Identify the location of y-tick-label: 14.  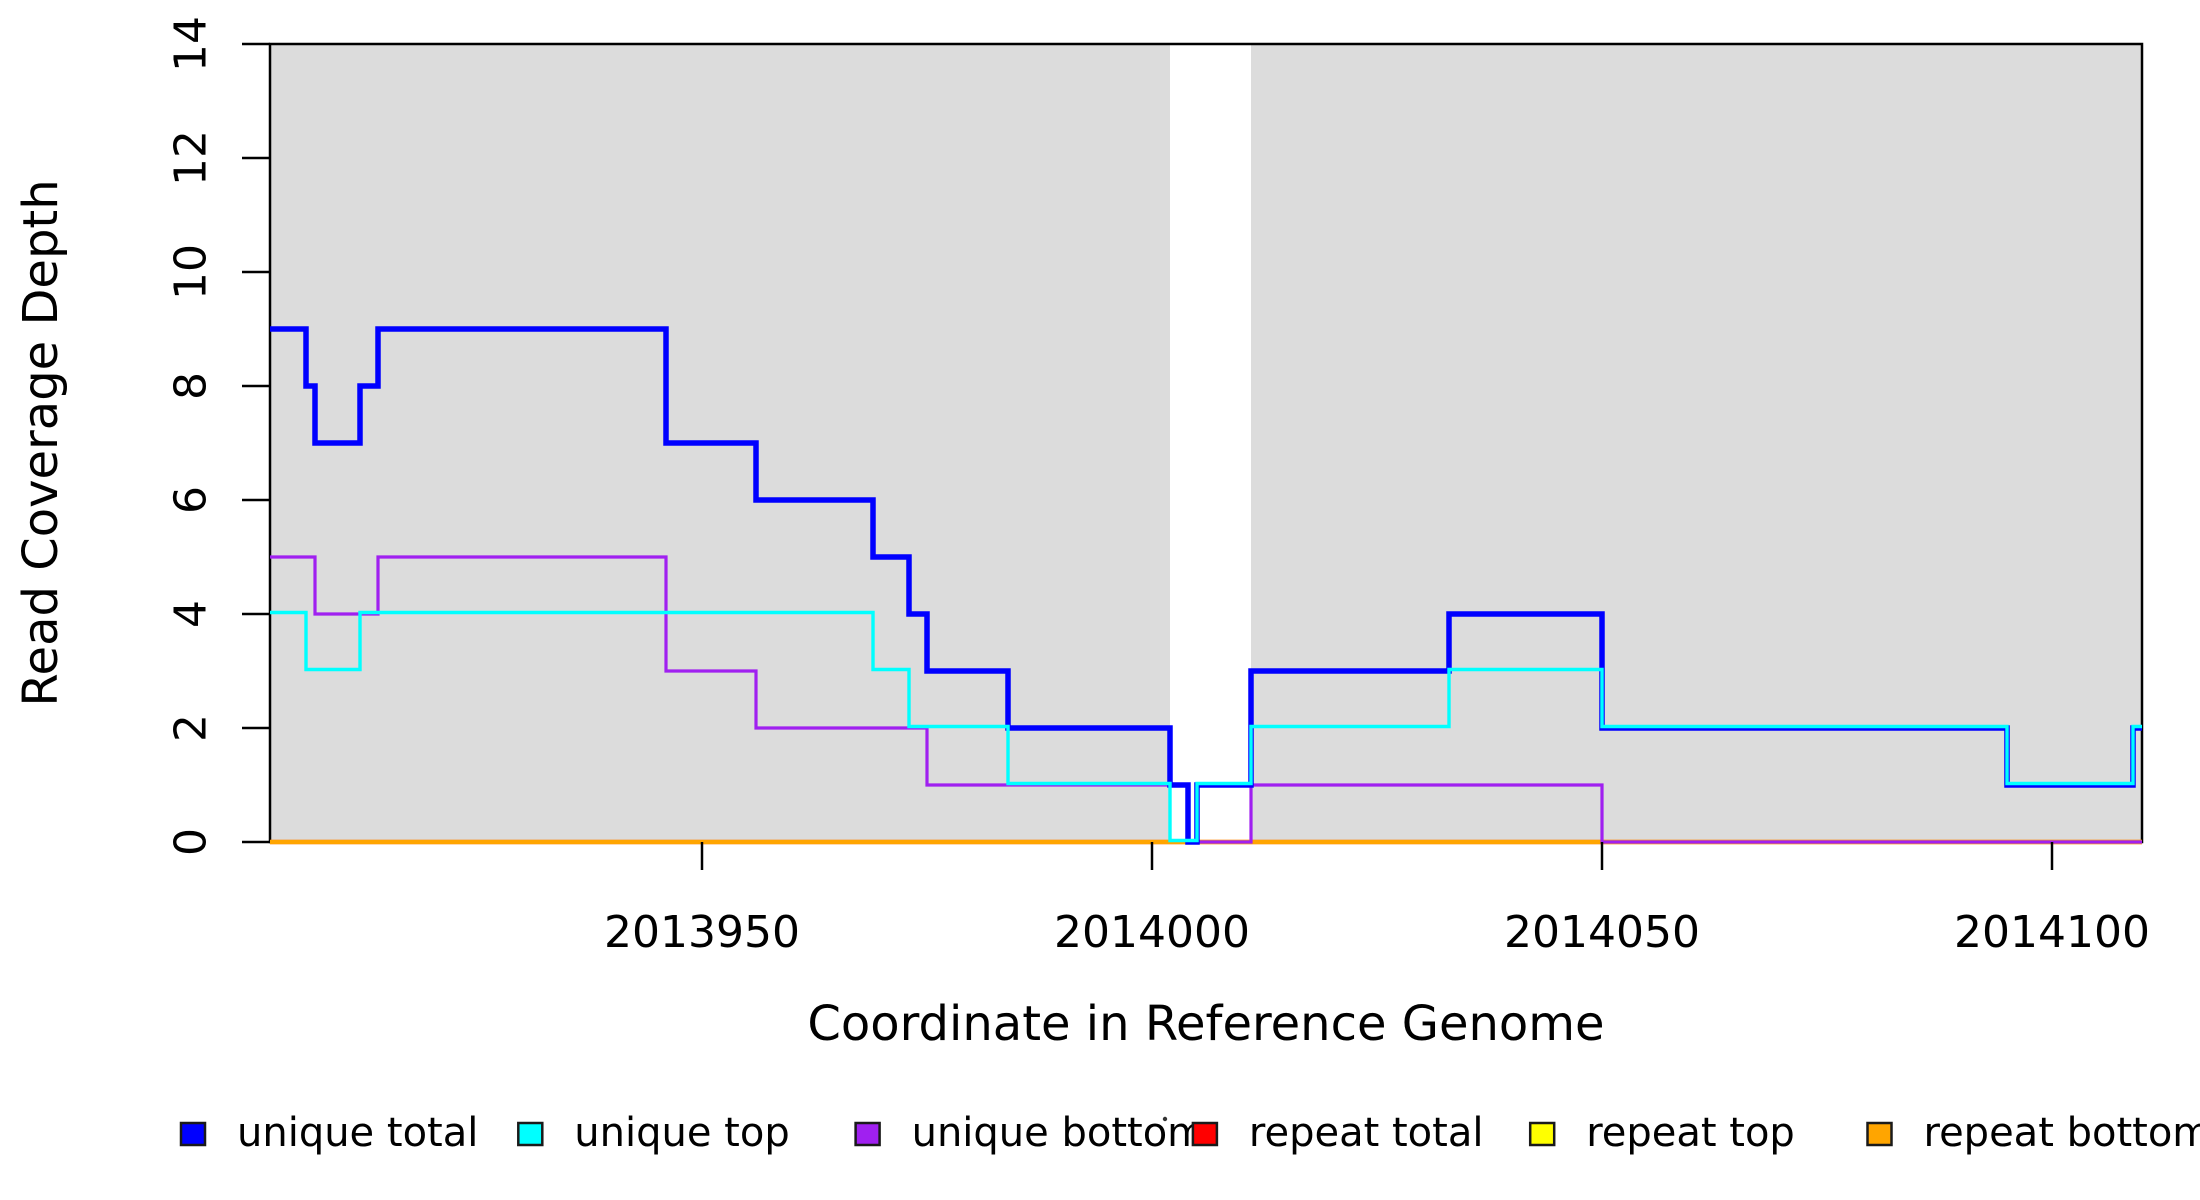
(191, 44).